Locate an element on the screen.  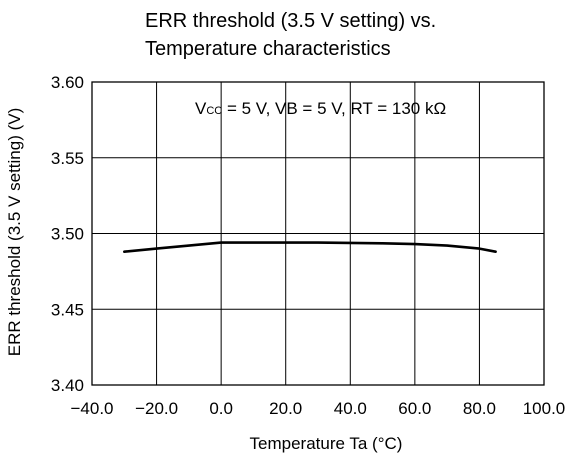
data-series is located at coordinates (310, 247).